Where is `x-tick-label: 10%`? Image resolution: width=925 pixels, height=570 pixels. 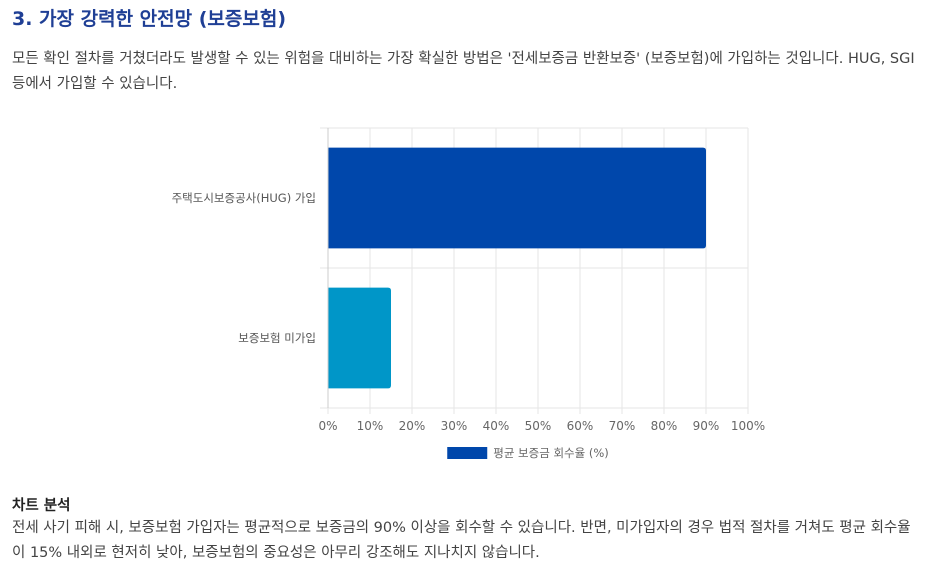
x-tick-label: 10% is located at coordinates (370, 426).